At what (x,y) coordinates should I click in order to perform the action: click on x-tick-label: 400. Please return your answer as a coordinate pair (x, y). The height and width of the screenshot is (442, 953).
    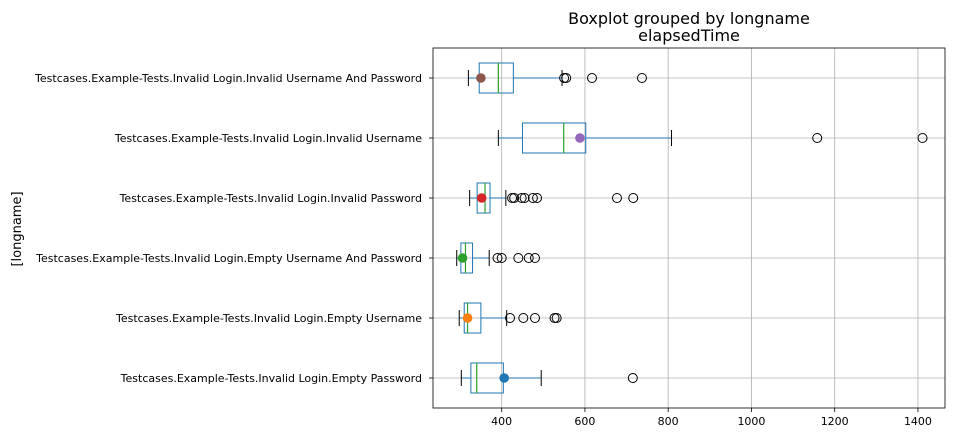
    Looking at the image, I should click on (501, 421).